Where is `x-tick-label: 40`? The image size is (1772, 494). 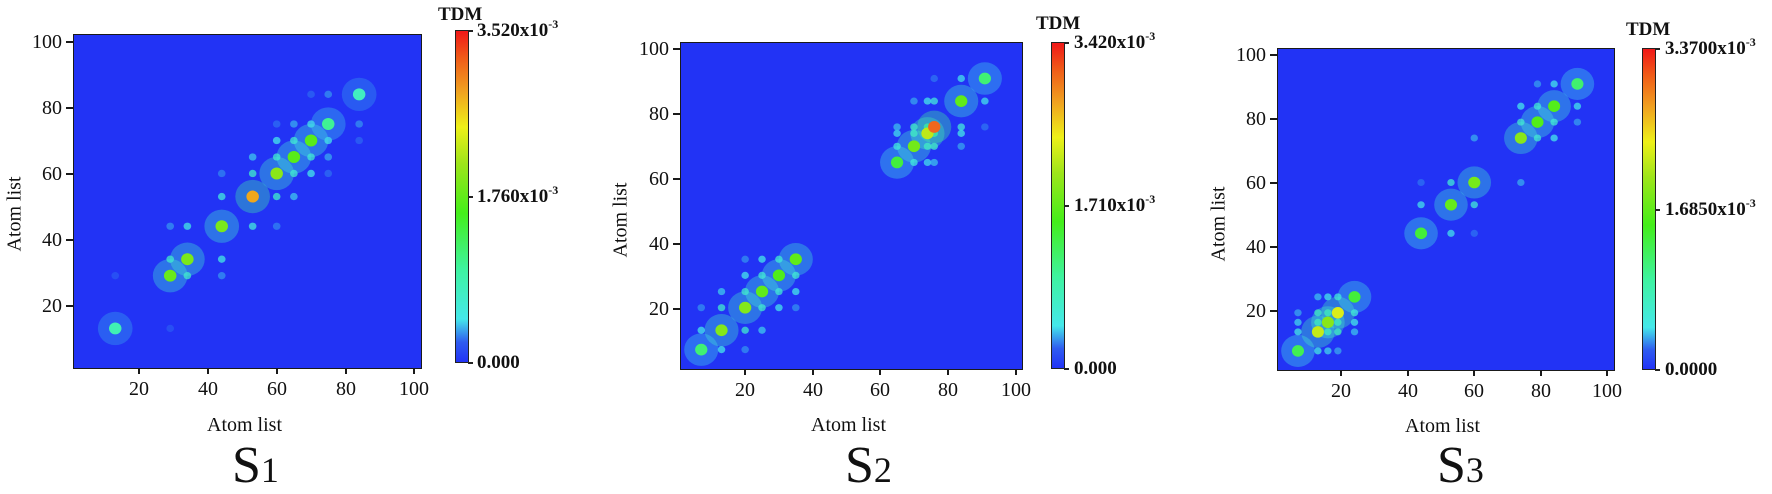
x-tick-label: 40 is located at coordinates (1408, 391).